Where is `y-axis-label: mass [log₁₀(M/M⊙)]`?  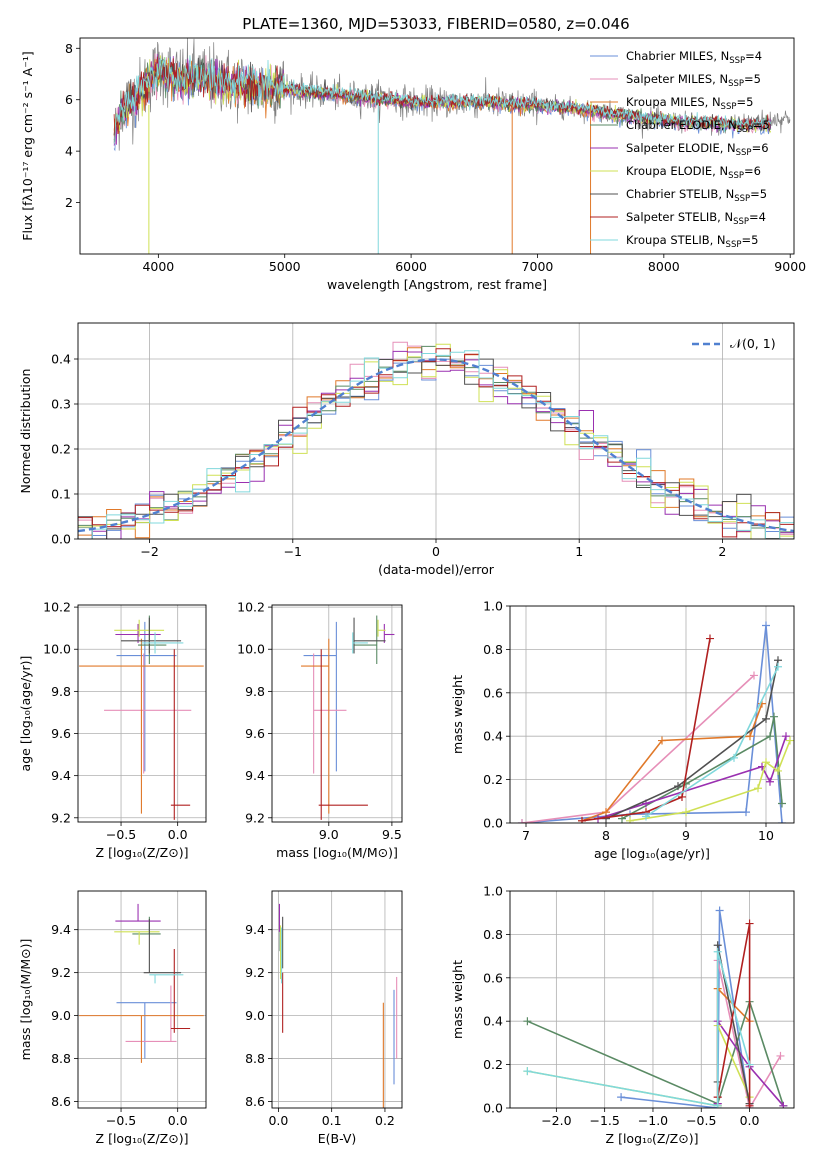
y-axis-label: mass [log₁₀(M/M⊙)] is located at coordinates (25, 1000).